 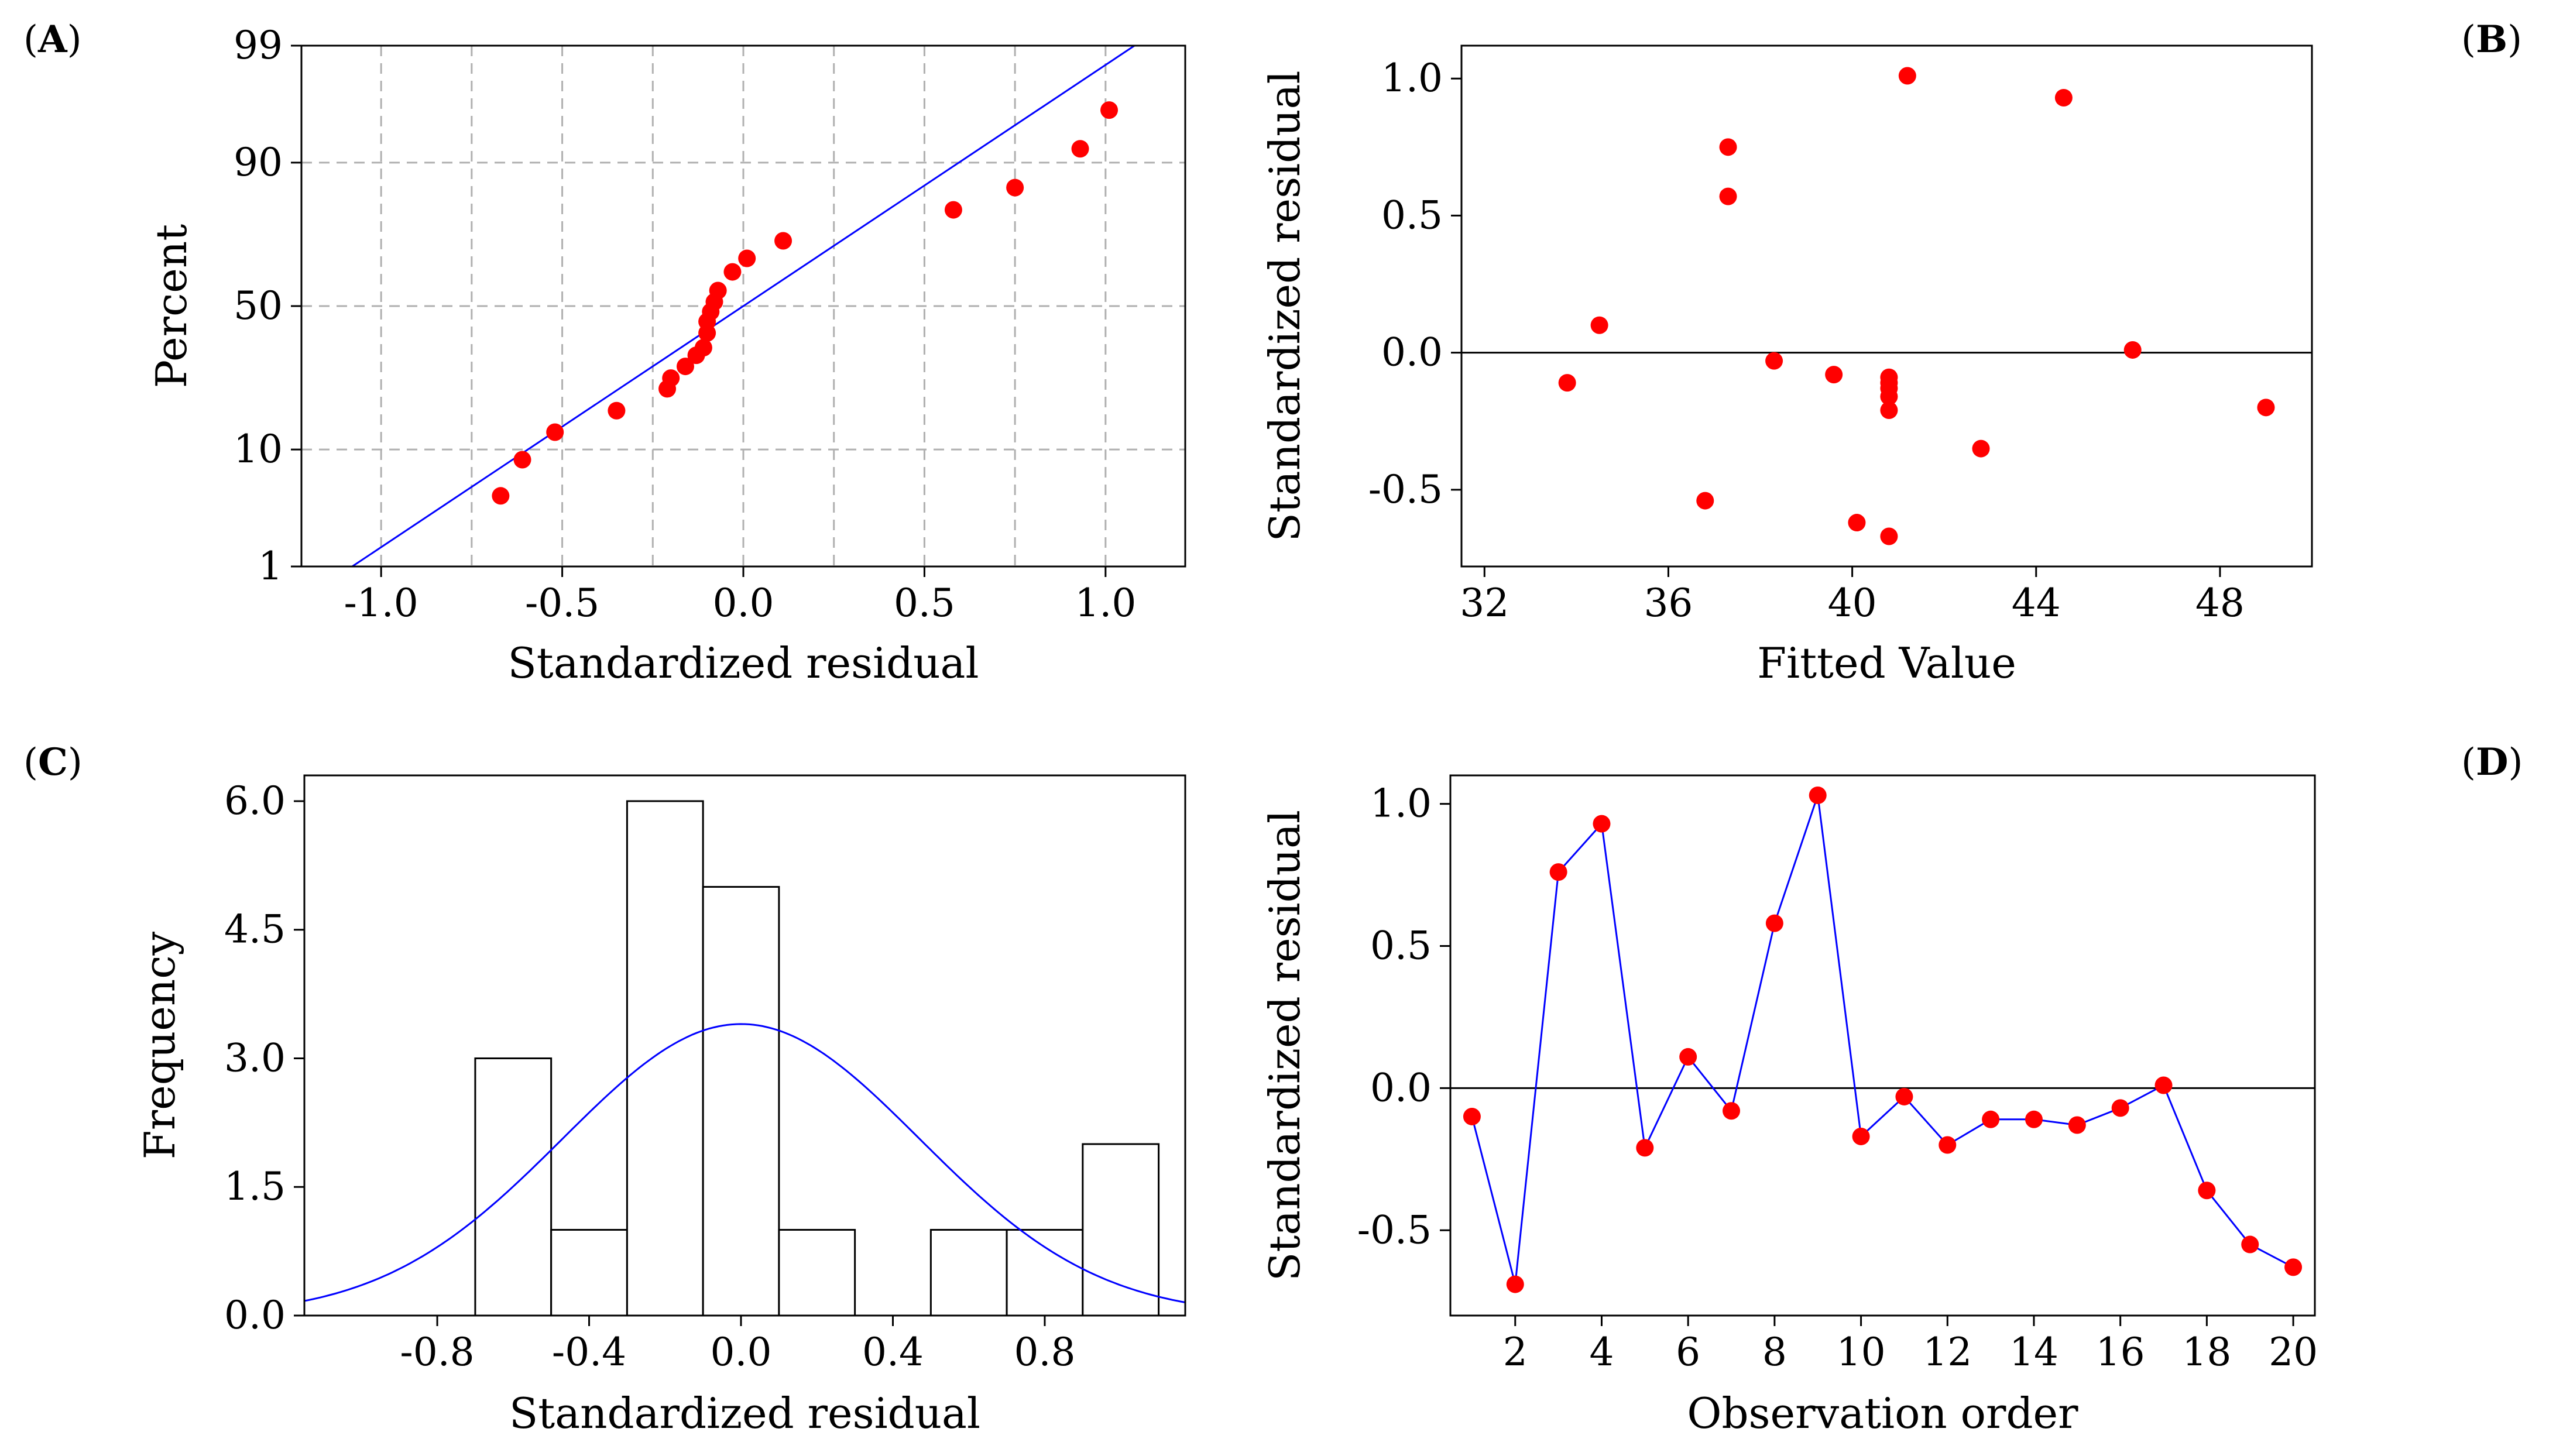 I want to click on y-tick-label-c: 3.0, so click(x=255, y=1057).